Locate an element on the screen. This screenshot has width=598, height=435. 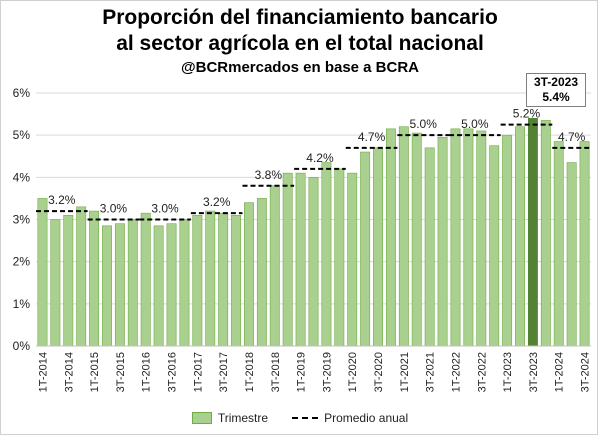
bar-1T-2017 is located at coordinates (197, 280).